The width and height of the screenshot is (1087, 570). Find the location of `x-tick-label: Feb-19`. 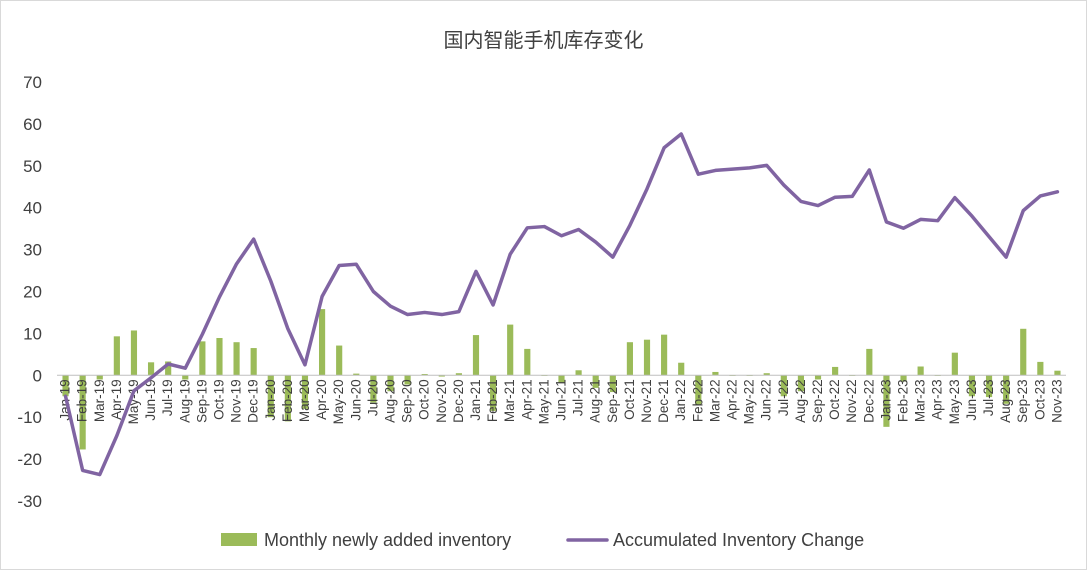

x-tick-label: Feb-19 is located at coordinates (82, 400).